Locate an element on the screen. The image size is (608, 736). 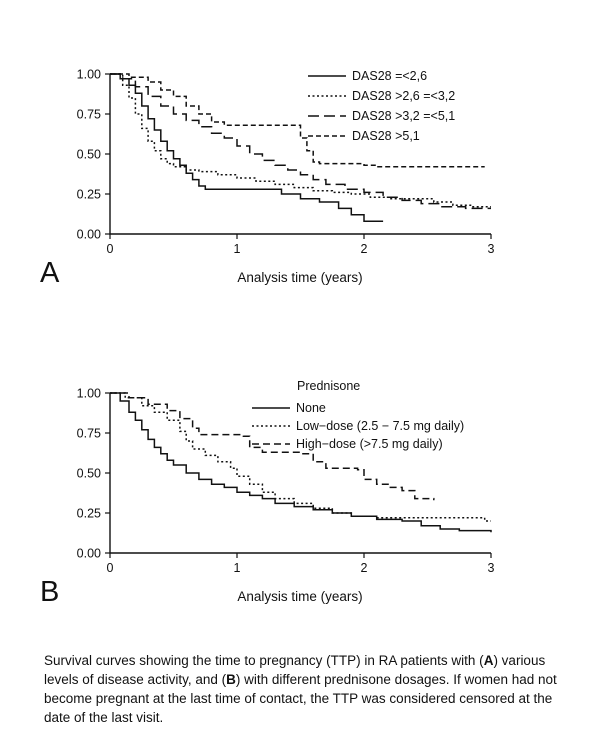
legend-label-0: None is located at coordinates (311, 408).